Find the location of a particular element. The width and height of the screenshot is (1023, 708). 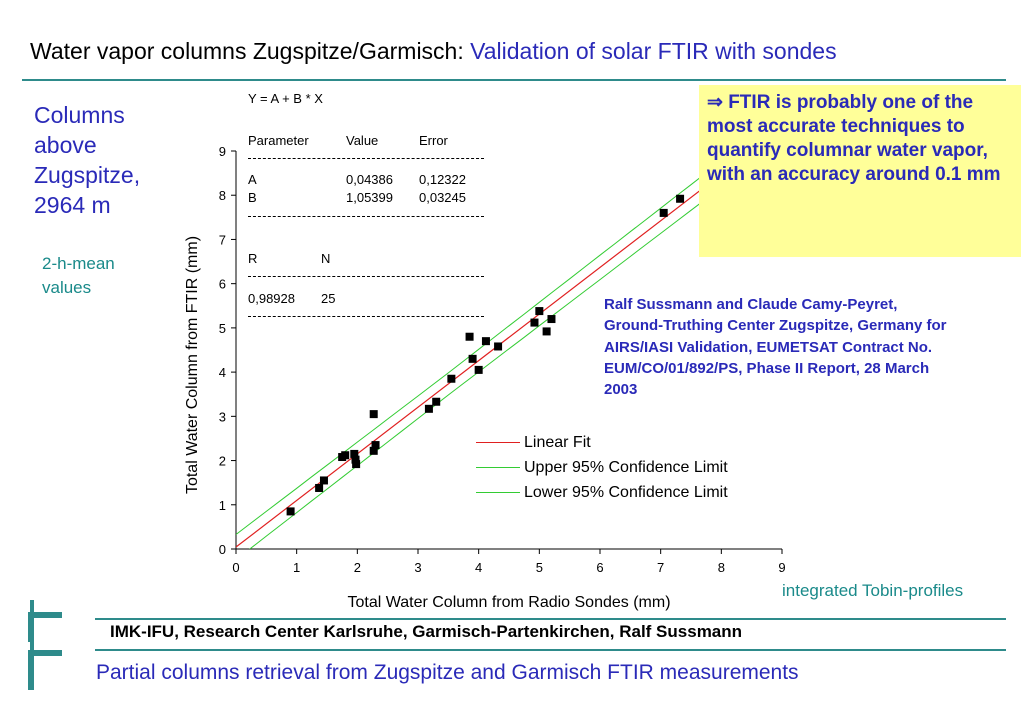

y-tick-label: 3 is located at coordinates (222, 416).